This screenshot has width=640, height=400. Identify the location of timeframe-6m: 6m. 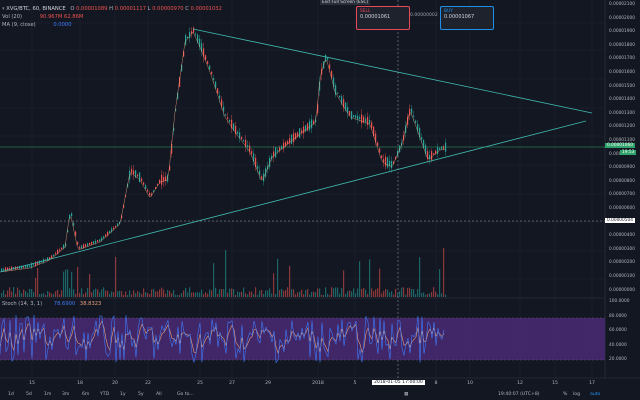
(86, 394).